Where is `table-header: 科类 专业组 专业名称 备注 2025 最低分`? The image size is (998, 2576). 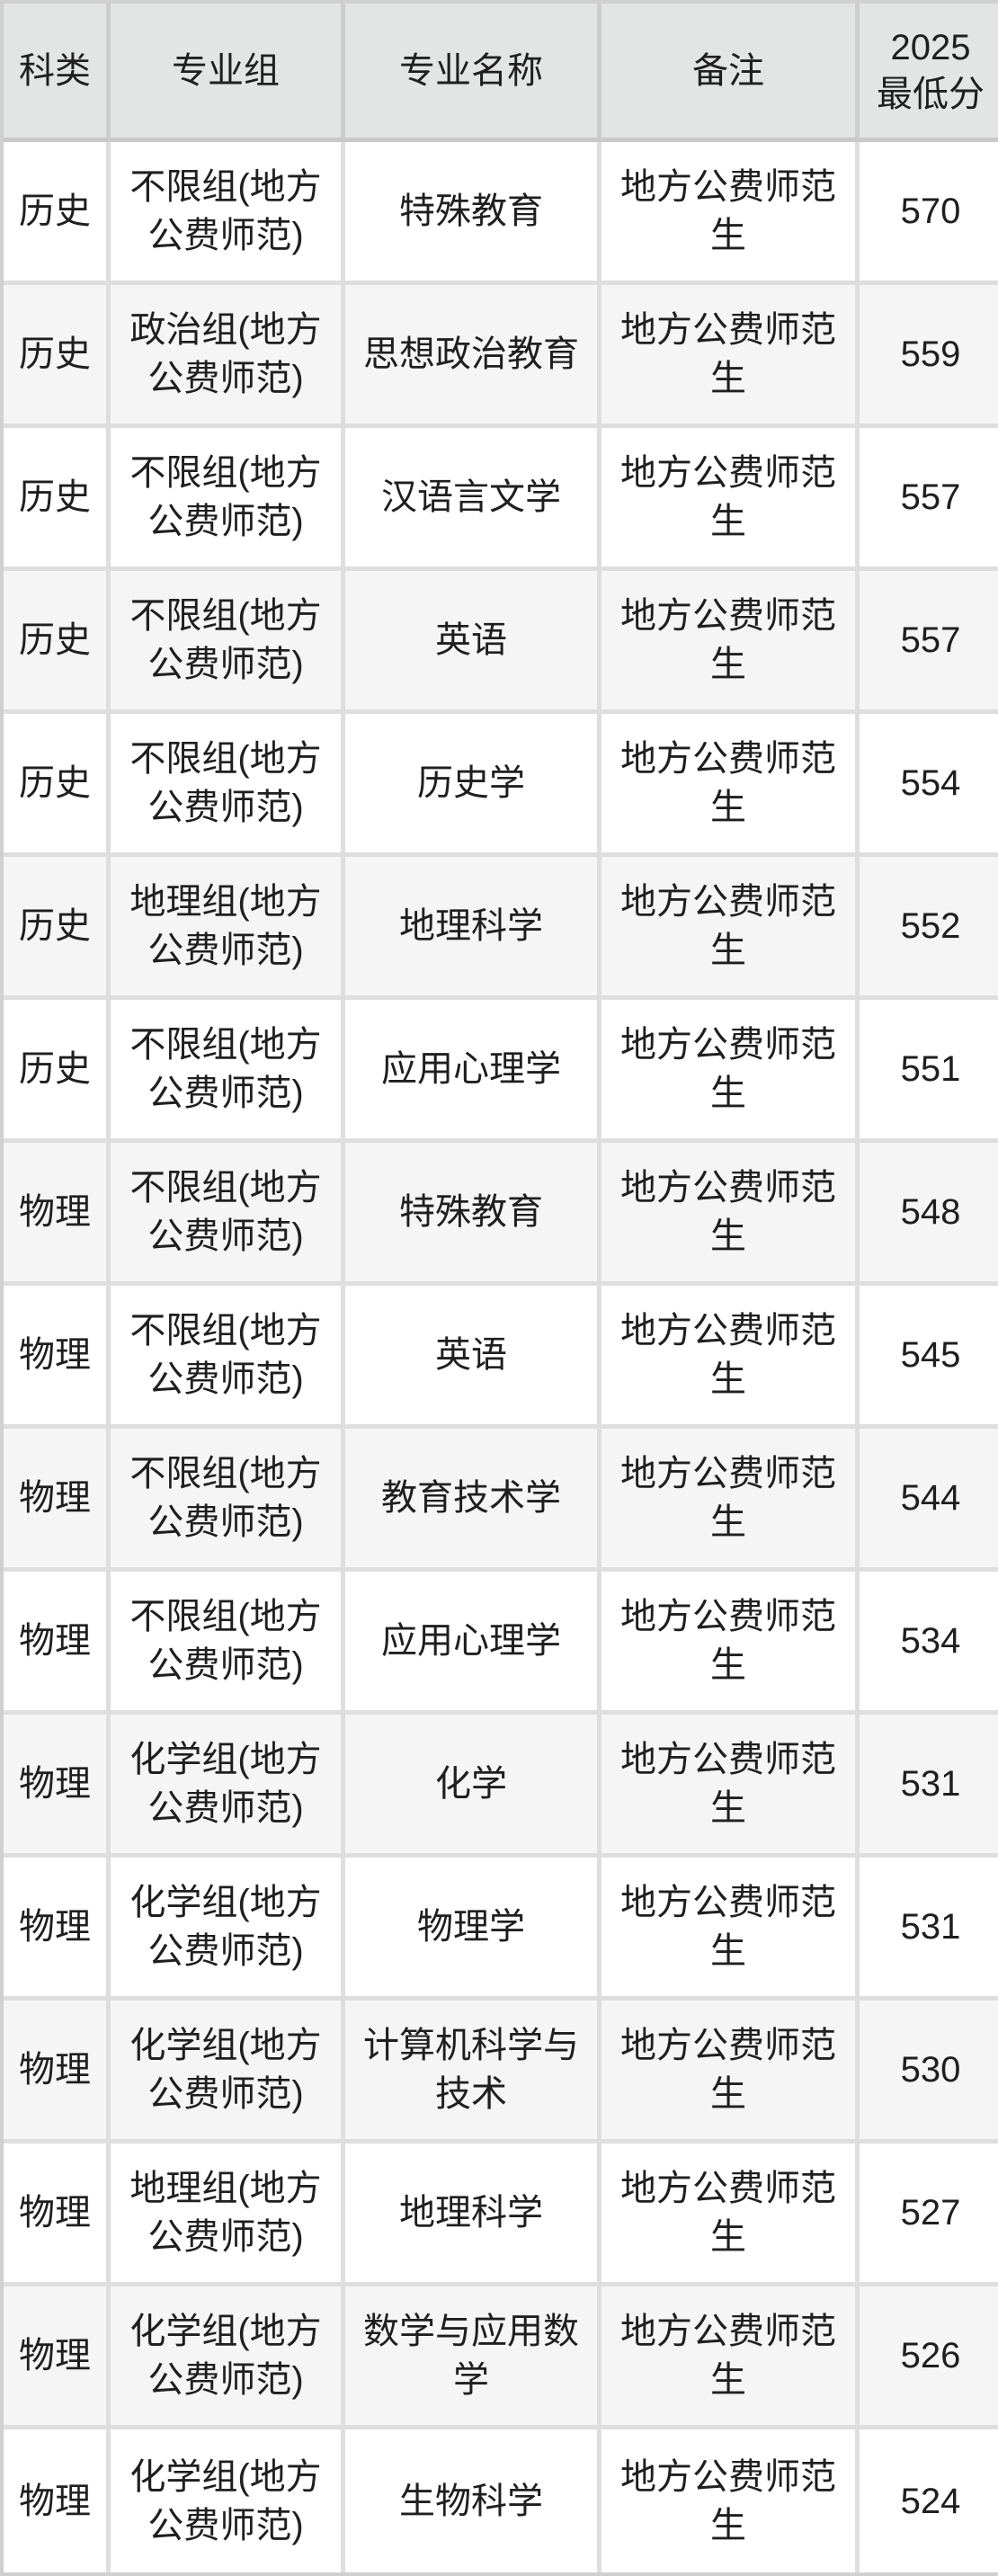 table-header: 科类 专业组 专业名称 备注 2025 最低分 is located at coordinates (501, 73).